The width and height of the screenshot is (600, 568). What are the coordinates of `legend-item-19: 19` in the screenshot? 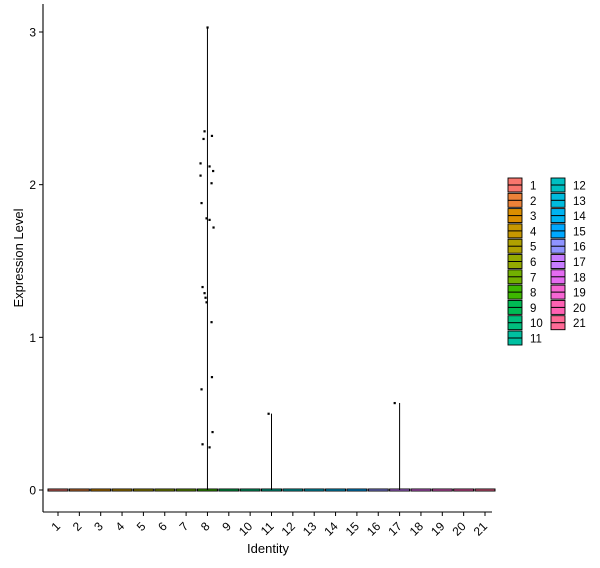 It's located at (568, 292).